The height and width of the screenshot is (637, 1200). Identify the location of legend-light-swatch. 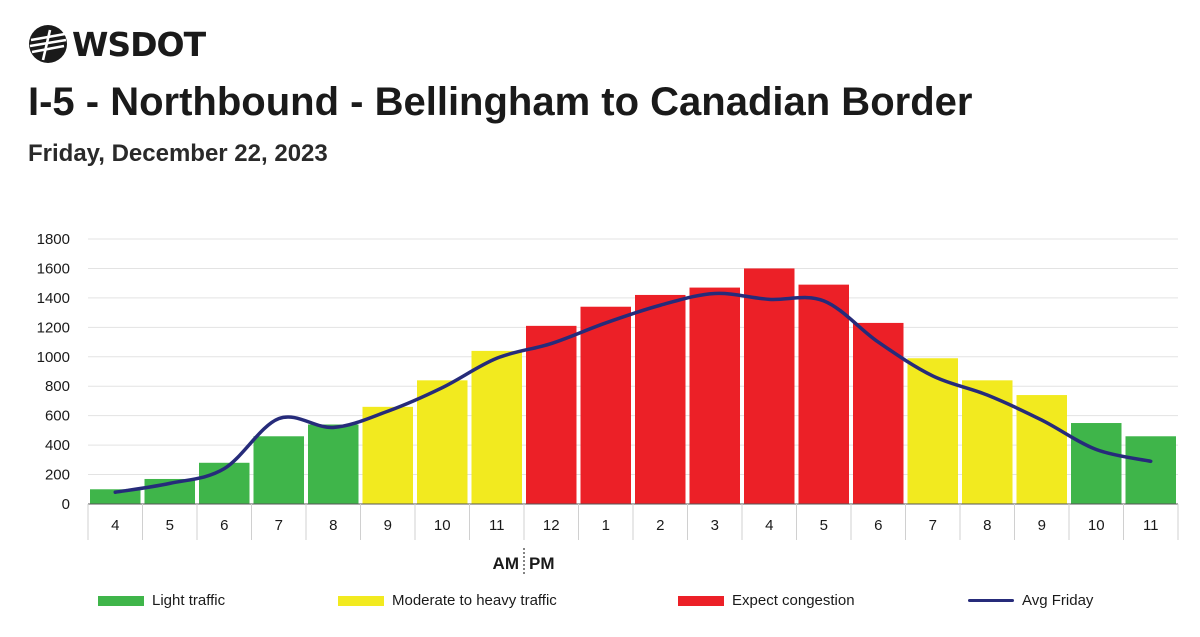
(121, 600).